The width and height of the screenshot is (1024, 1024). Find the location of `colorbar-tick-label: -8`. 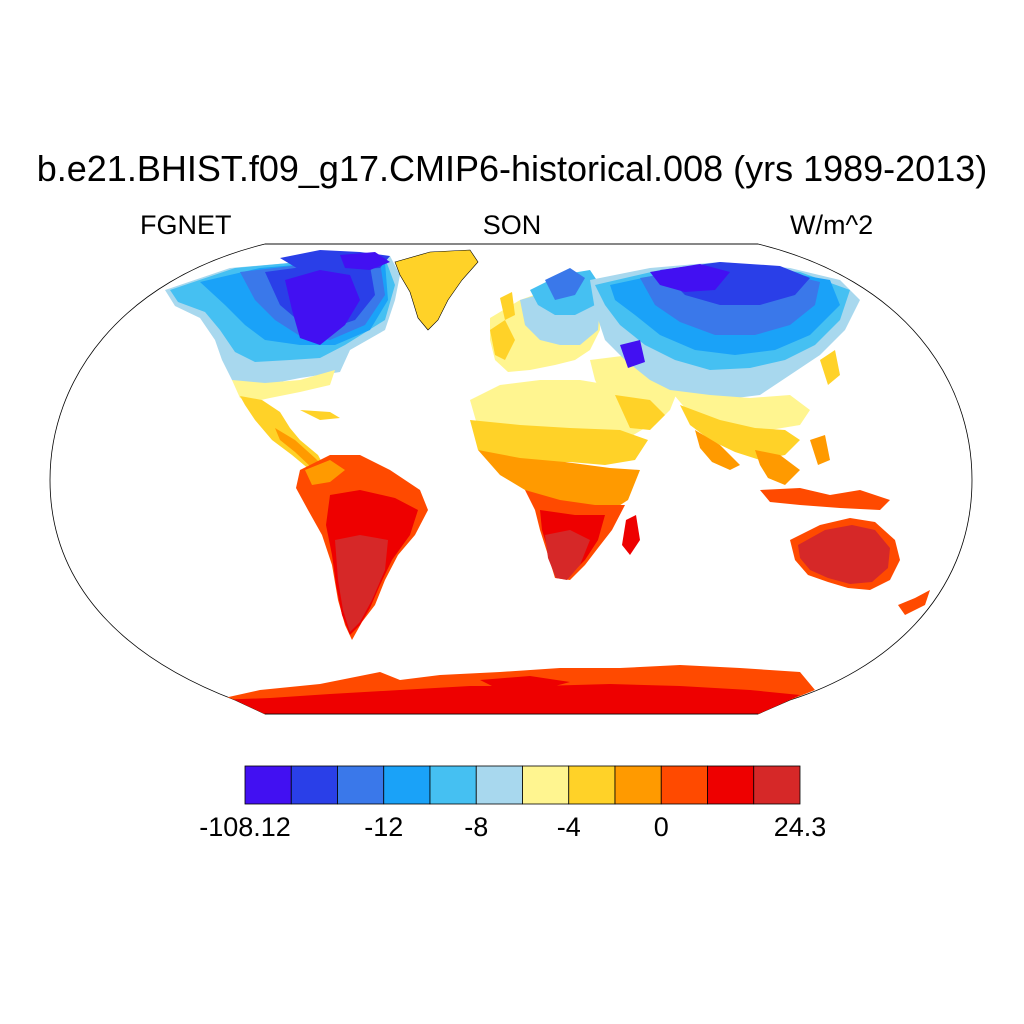

colorbar-tick-label: -8 is located at coordinates (476, 827).